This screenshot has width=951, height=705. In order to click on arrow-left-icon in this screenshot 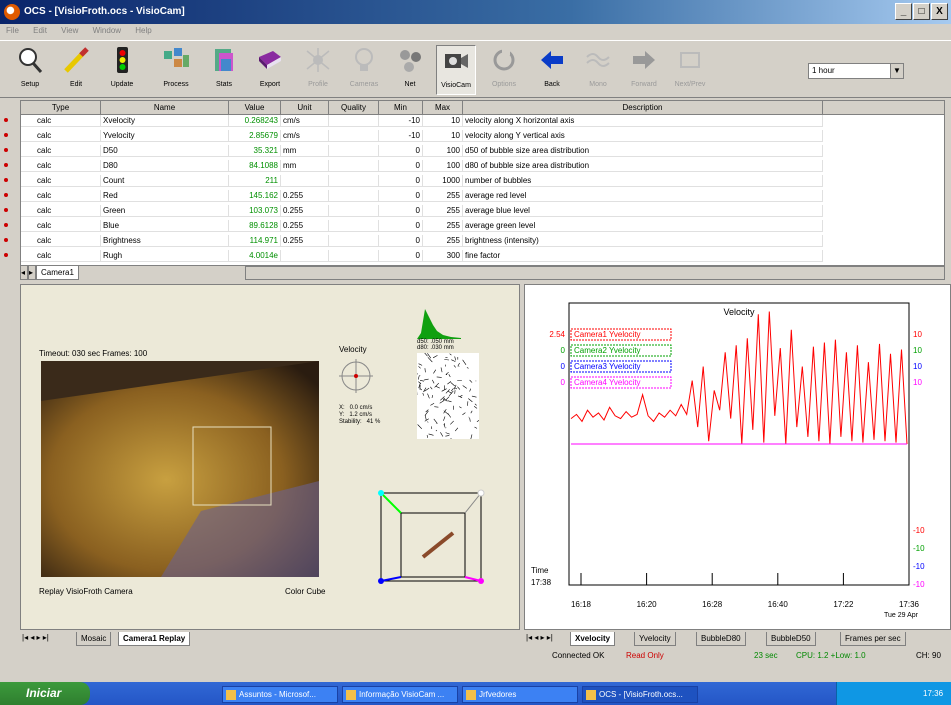, I will do `click(552, 60)`.